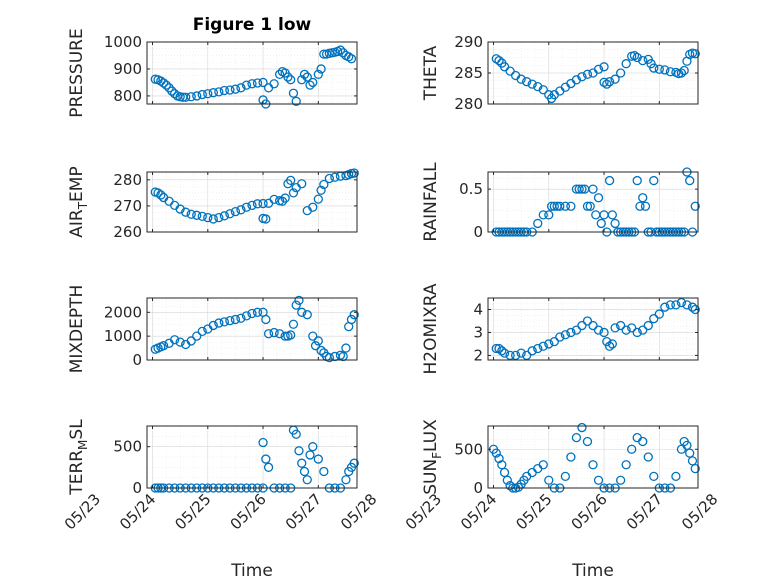  I want to click on series-markers, so click(595, 329).